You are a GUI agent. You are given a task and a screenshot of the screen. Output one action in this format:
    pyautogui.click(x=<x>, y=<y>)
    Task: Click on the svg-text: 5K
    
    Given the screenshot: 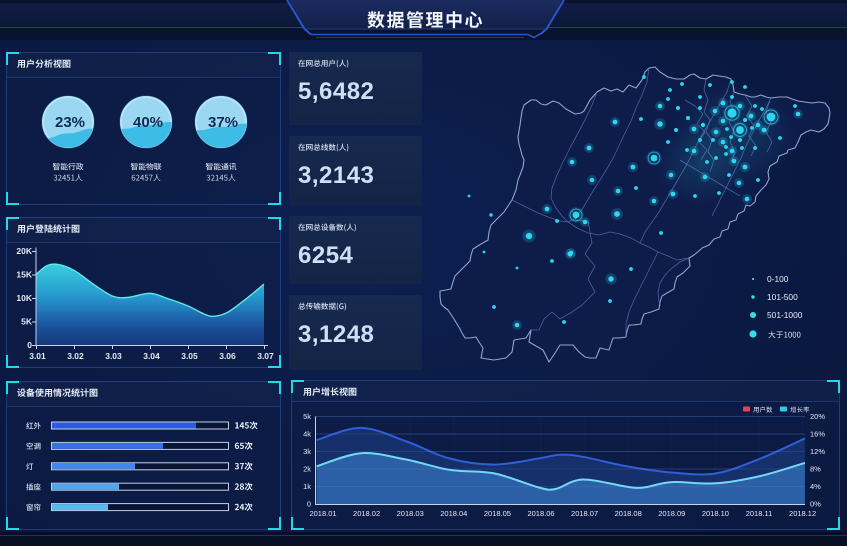 What is the action you would take?
    pyautogui.click(x=27, y=322)
    